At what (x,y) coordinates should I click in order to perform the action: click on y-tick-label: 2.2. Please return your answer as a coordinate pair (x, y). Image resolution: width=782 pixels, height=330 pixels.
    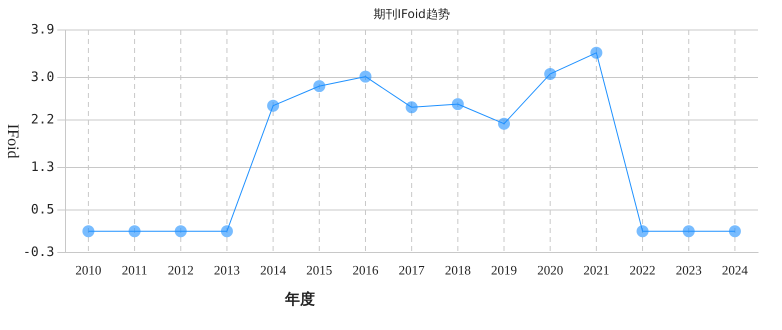
    Looking at the image, I should click on (42, 120).